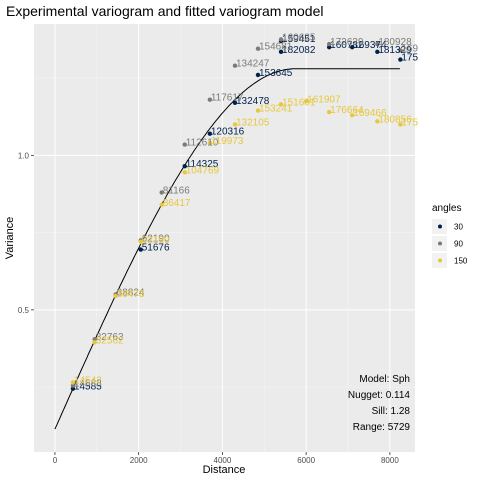 The image size is (480, 480). What do you see at coordinates (299, 102) in the screenshot?
I see `point-label-series-150: 151601` at bounding box center [299, 102].